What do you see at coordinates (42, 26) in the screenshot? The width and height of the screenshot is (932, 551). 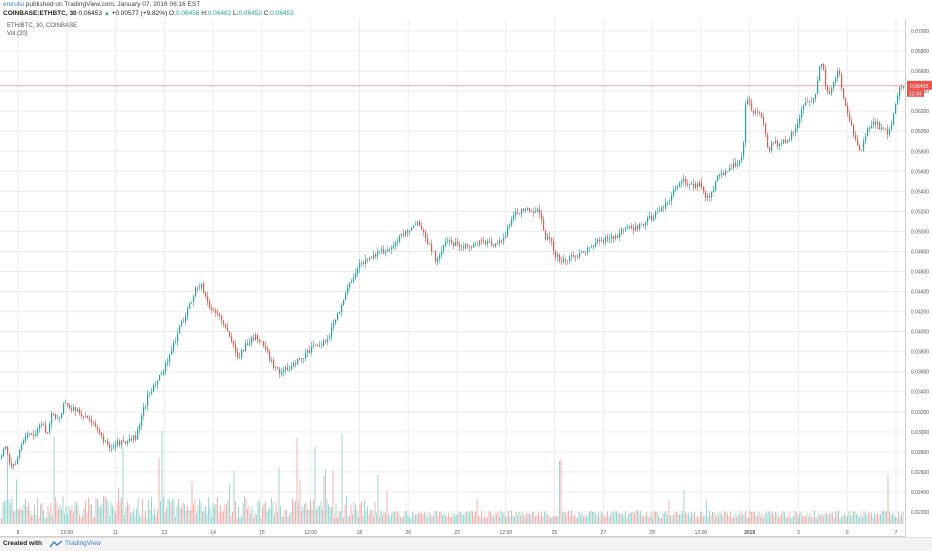 I see `series-legend: ETH/BTC, 30, COINBASE` at bounding box center [42, 26].